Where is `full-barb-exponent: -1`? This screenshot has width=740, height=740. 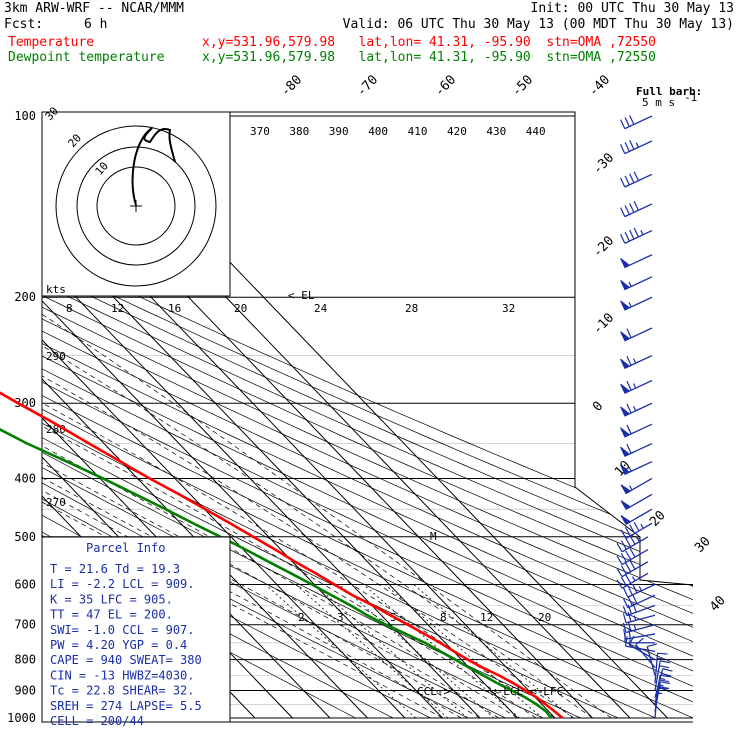 full-barb-exponent: -1 is located at coordinates (690, 97).